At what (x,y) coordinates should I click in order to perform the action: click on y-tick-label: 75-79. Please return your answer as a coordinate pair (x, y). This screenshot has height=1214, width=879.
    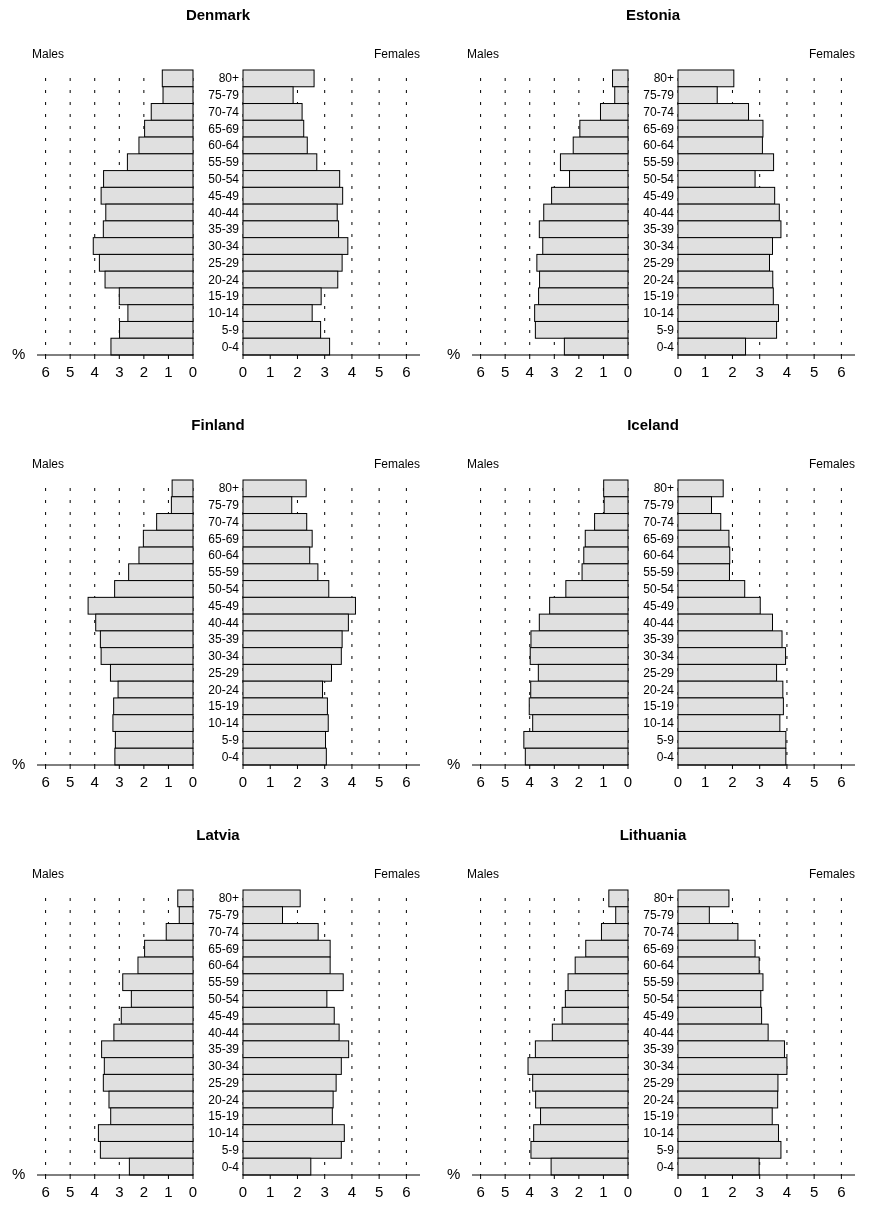
    Looking at the image, I should click on (224, 915).